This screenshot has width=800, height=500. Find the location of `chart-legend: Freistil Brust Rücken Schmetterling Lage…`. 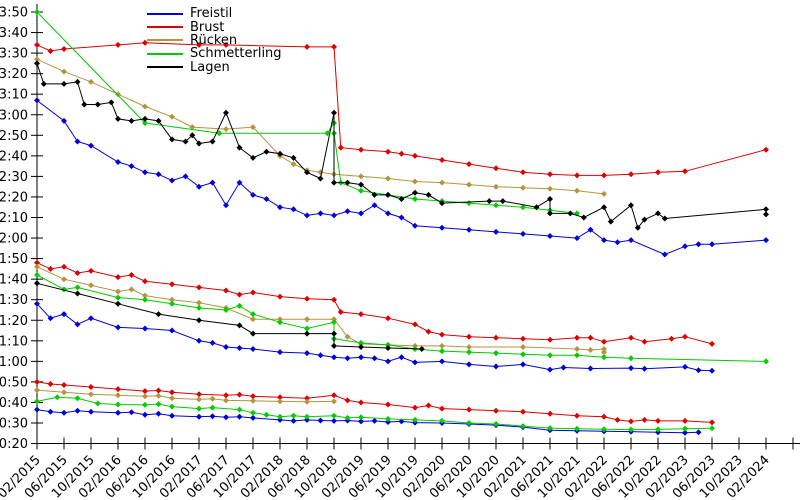

chart-legend: Freistil Brust Rücken Schmetterling Lage… is located at coordinates (214, 40).